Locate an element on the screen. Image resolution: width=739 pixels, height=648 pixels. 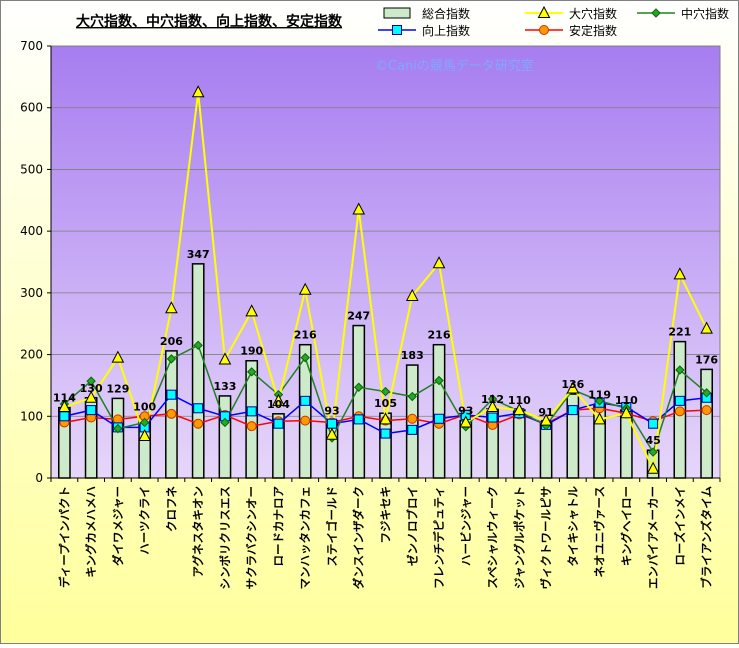
legend-swatch is located at coordinates (397, 13).